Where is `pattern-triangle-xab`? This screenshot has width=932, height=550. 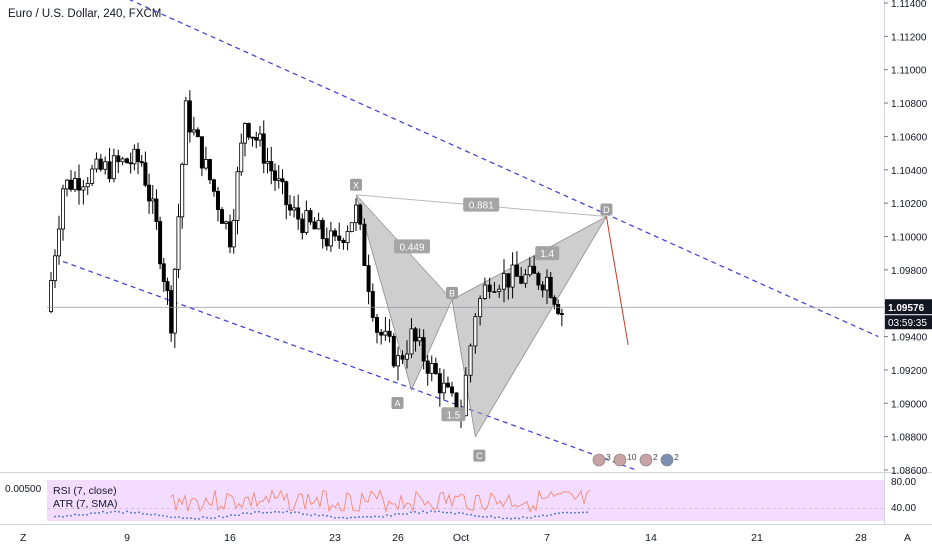
pattern-triangle-xab is located at coordinates (404, 293).